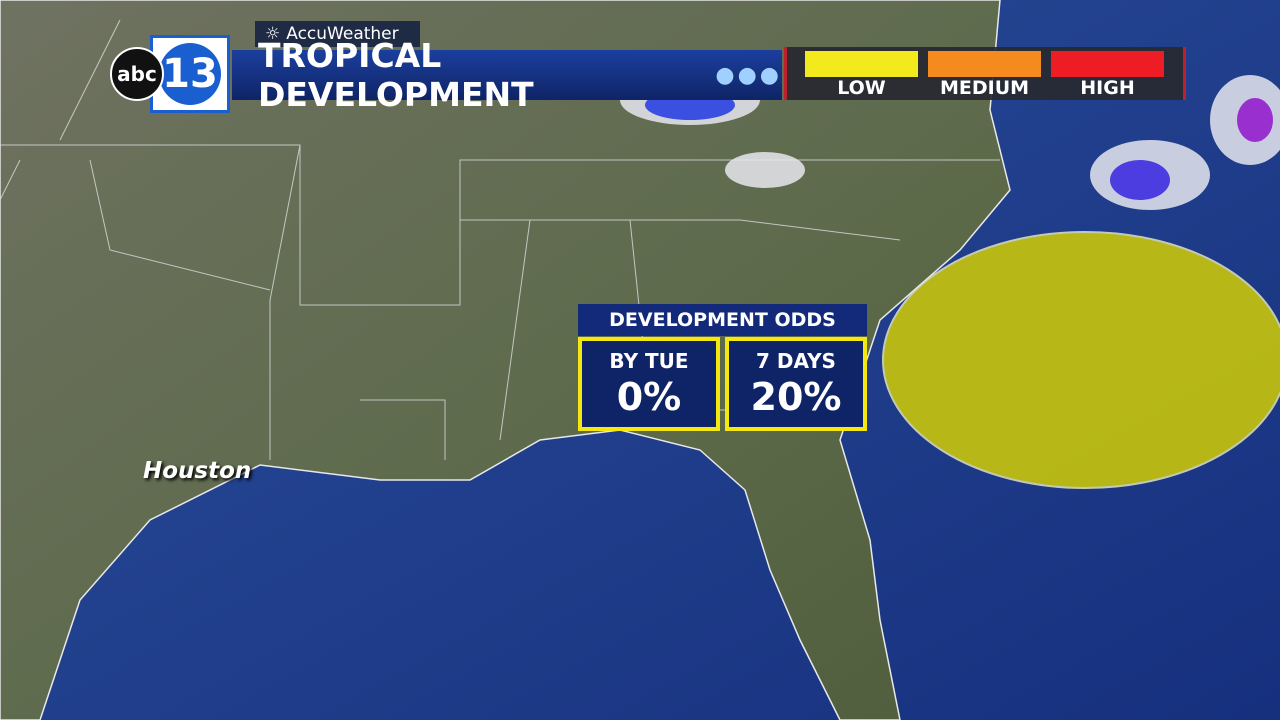  I want to click on brand: AccuWeather, so click(342, 34).